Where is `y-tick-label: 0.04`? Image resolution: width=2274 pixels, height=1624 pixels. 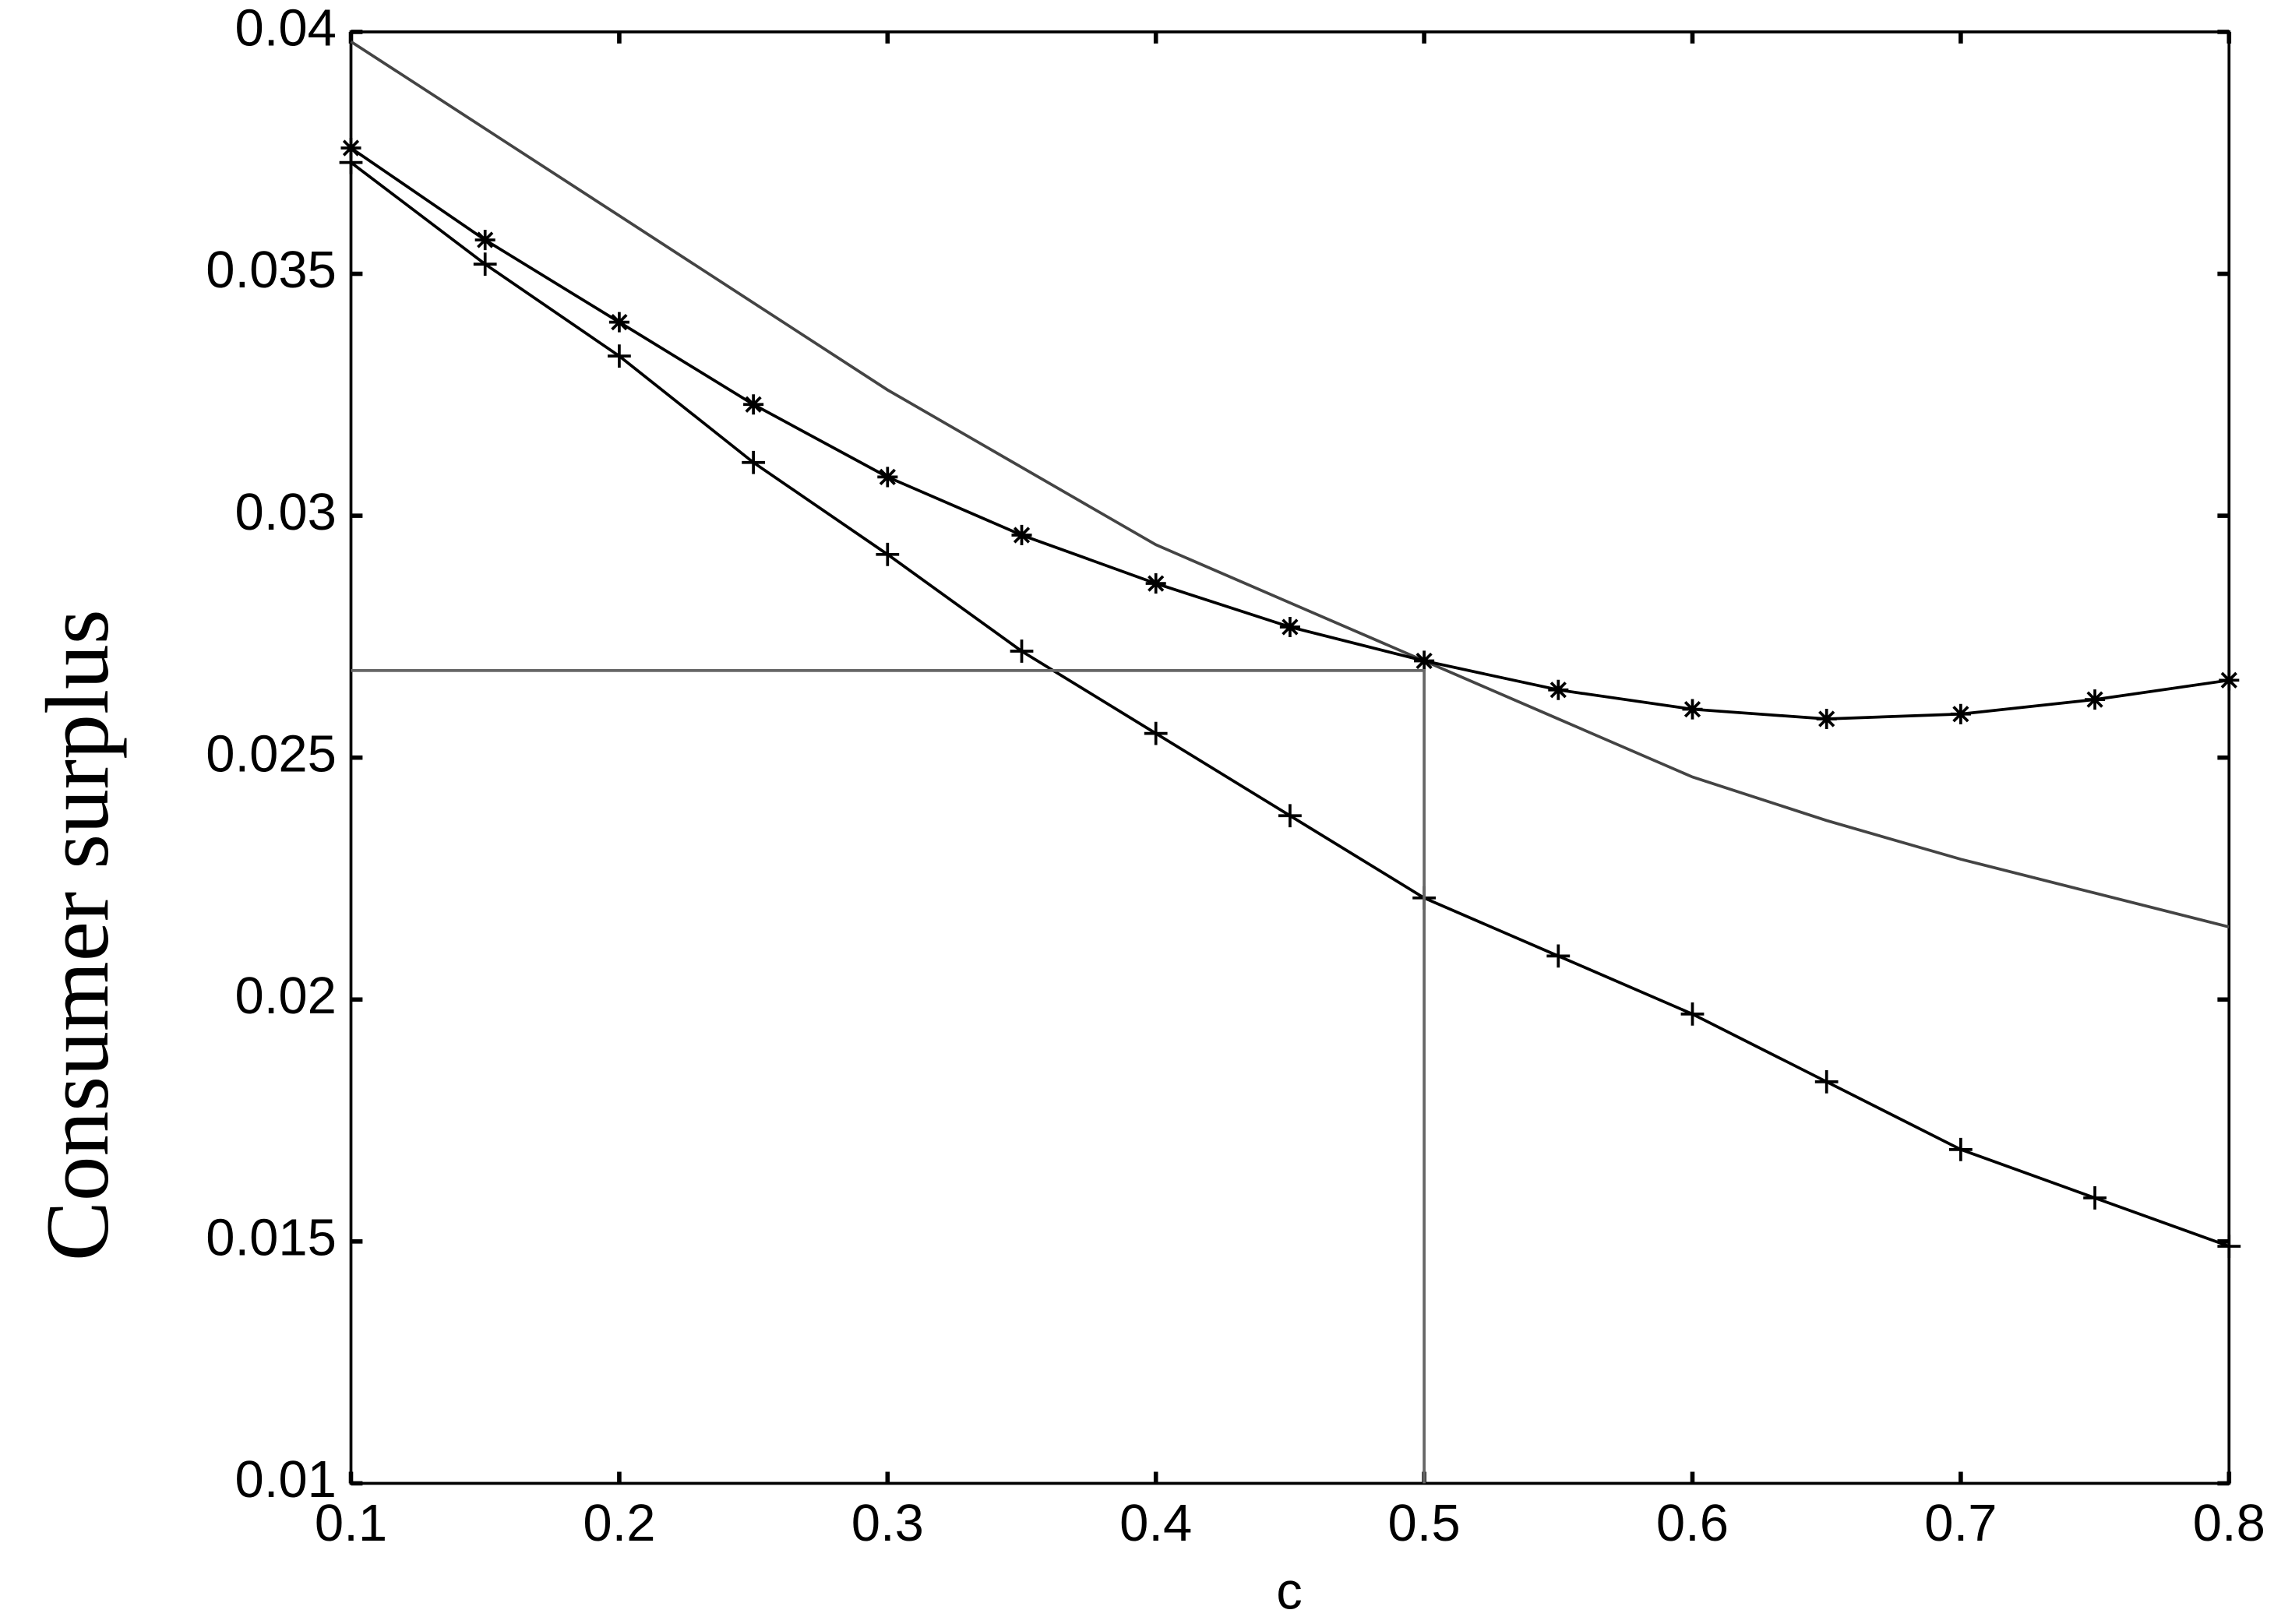 y-tick-label: 0.04 is located at coordinates (285, 29).